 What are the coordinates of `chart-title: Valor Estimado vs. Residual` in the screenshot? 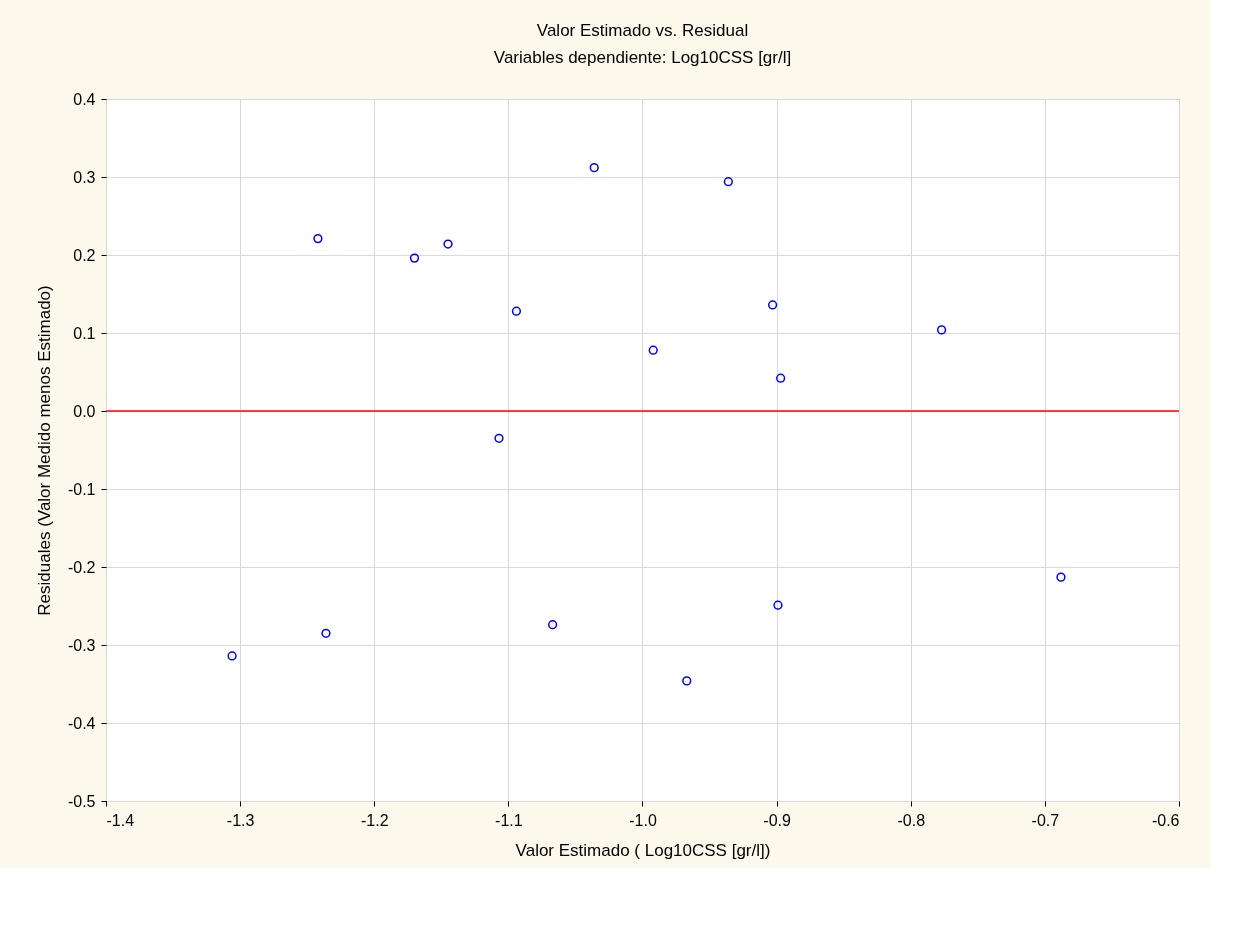 It's located at (642, 30).